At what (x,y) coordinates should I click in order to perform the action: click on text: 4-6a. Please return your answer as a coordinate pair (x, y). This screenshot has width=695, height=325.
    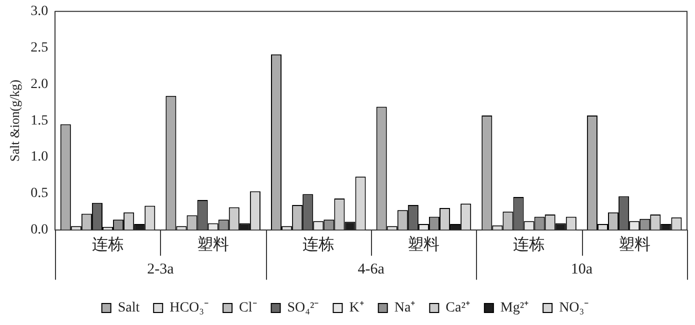
    Looking at the image, I should click on (371, 270).